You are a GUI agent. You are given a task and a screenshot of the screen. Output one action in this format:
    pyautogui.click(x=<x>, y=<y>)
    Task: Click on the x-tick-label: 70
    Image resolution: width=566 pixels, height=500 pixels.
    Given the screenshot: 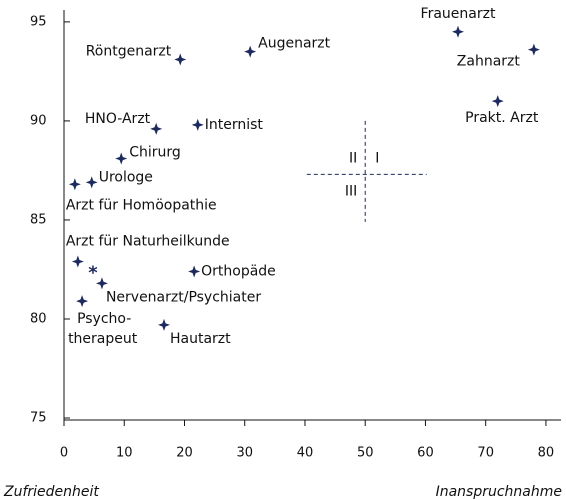 What is the action you would take?
    pyautogui.click(x=485, y=453)
    